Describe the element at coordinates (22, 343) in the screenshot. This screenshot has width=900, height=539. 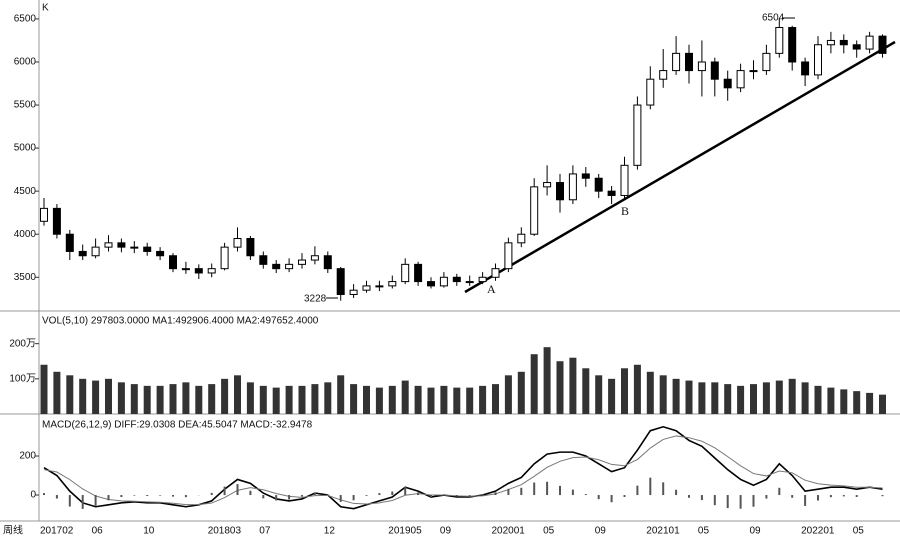
I see `y-tick-label: 200万` at that location.